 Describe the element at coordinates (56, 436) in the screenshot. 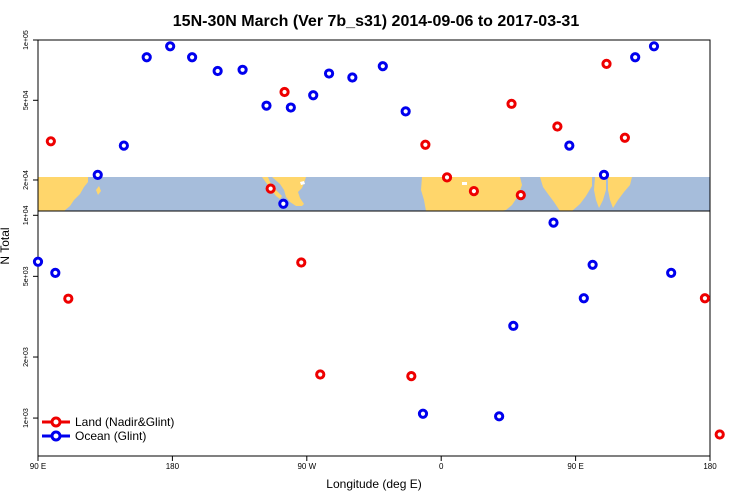

I see `legend-ocean-marker` at that location.